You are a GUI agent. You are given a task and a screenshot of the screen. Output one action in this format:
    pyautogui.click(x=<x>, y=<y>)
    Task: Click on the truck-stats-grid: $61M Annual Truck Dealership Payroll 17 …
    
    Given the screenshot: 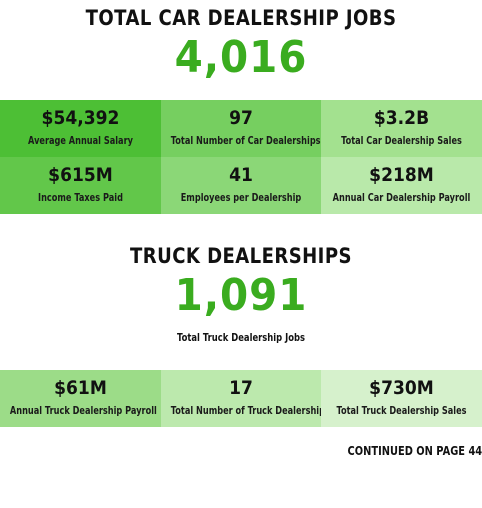 What is the action you would take?
    pyautogui.click(x=241, y=398)
    